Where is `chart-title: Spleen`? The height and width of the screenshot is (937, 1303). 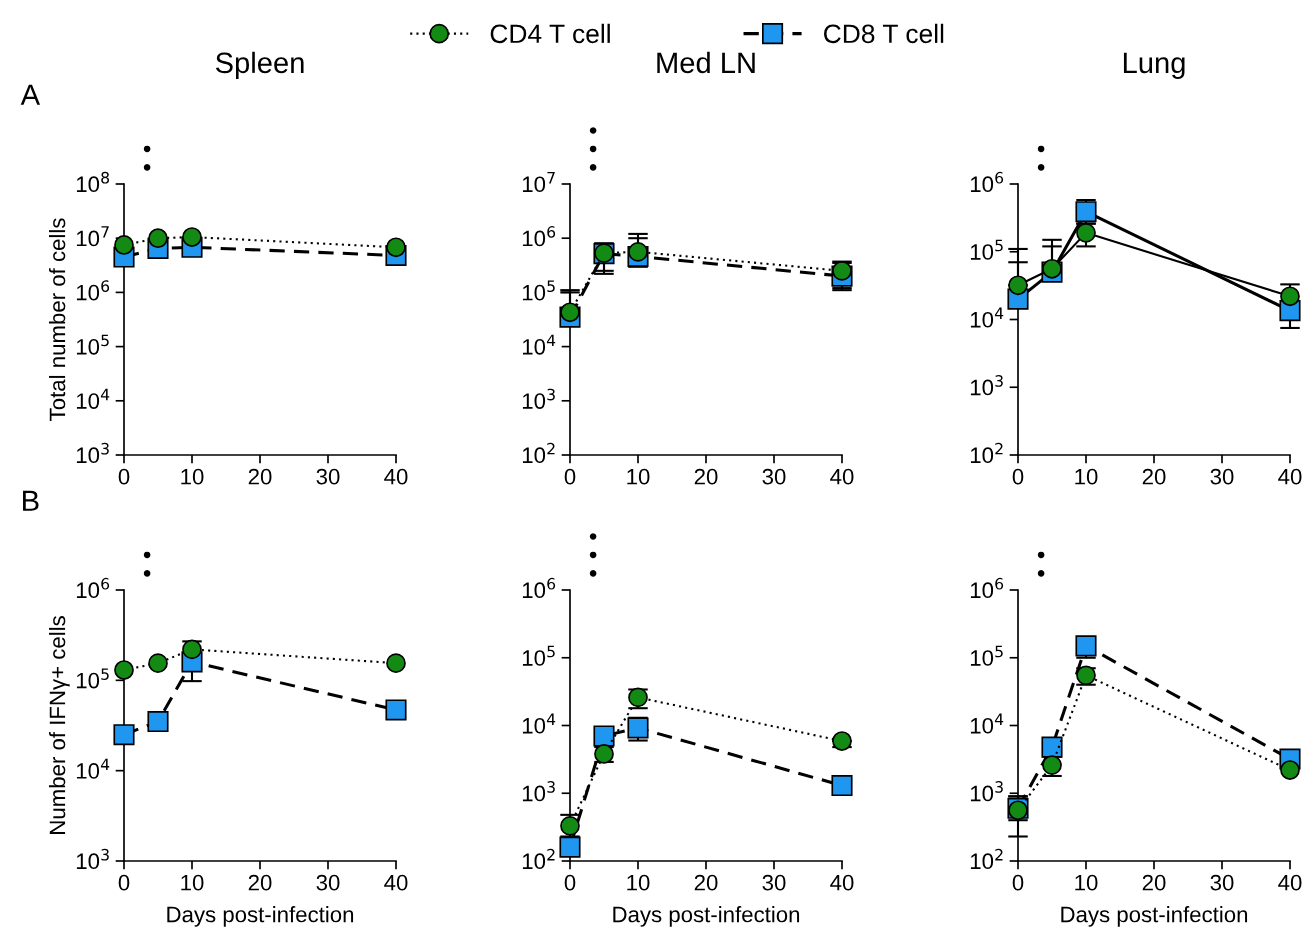
chart-title: Spleen is located at coordinates (259, 65).